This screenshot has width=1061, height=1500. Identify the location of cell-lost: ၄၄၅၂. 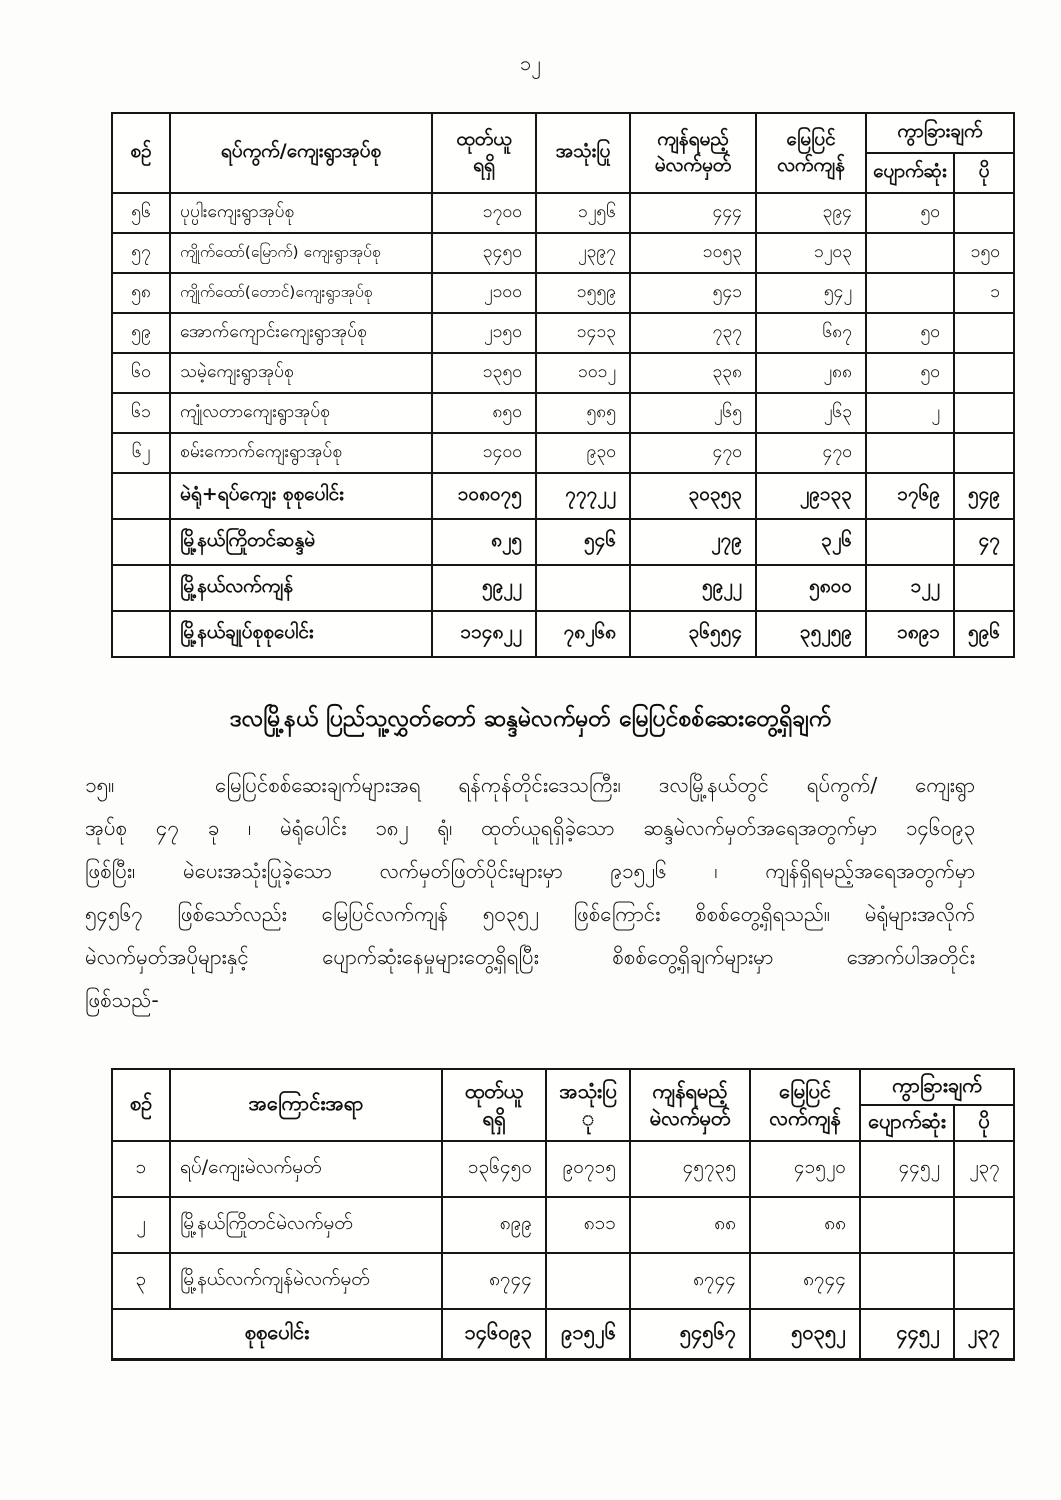
(907, 1334).